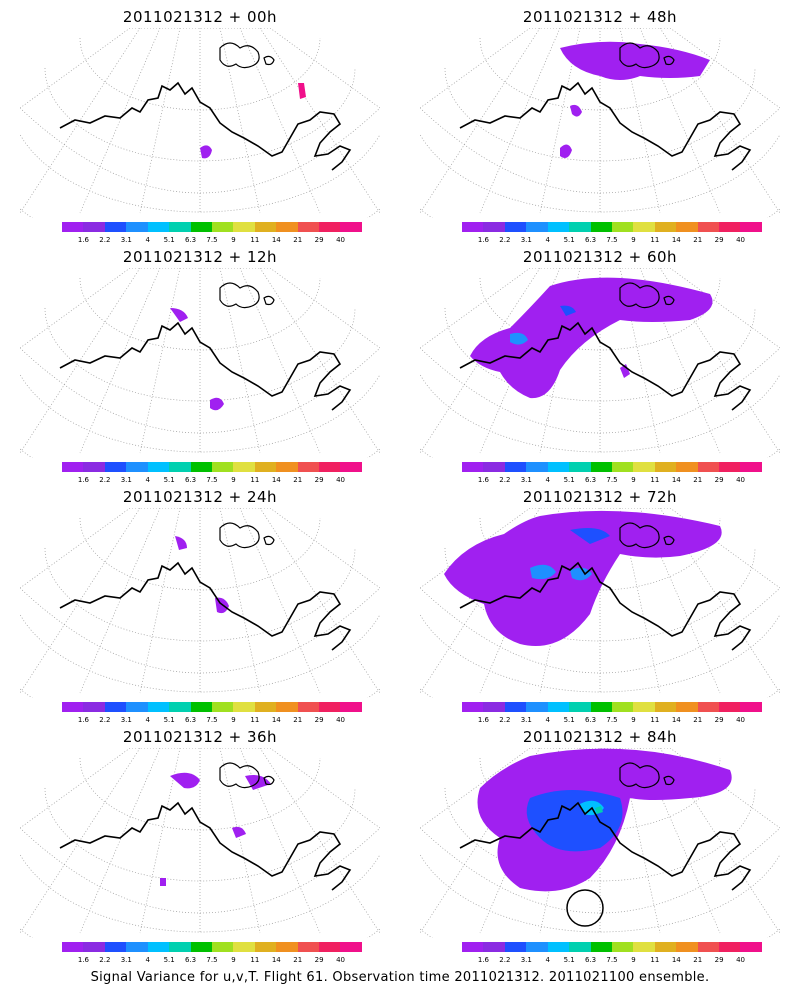 The height and width of the screenshot is (1000, 800). Describe the element at coordinates (200, 497) in the screenshot. I see `panel-title: 2011021312 + 24h` at that location.